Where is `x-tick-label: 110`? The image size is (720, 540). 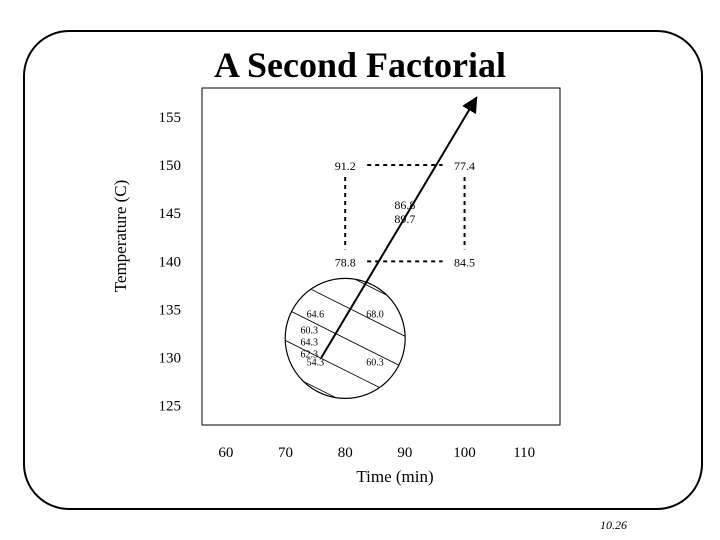 x-tick-label: 110 is located at coordinates (524, 453).